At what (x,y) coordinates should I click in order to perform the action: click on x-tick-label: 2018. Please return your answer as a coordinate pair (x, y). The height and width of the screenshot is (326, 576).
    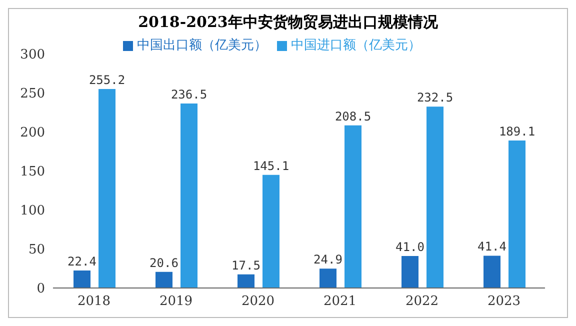
    Looking at the image, I should click on (94, 302).